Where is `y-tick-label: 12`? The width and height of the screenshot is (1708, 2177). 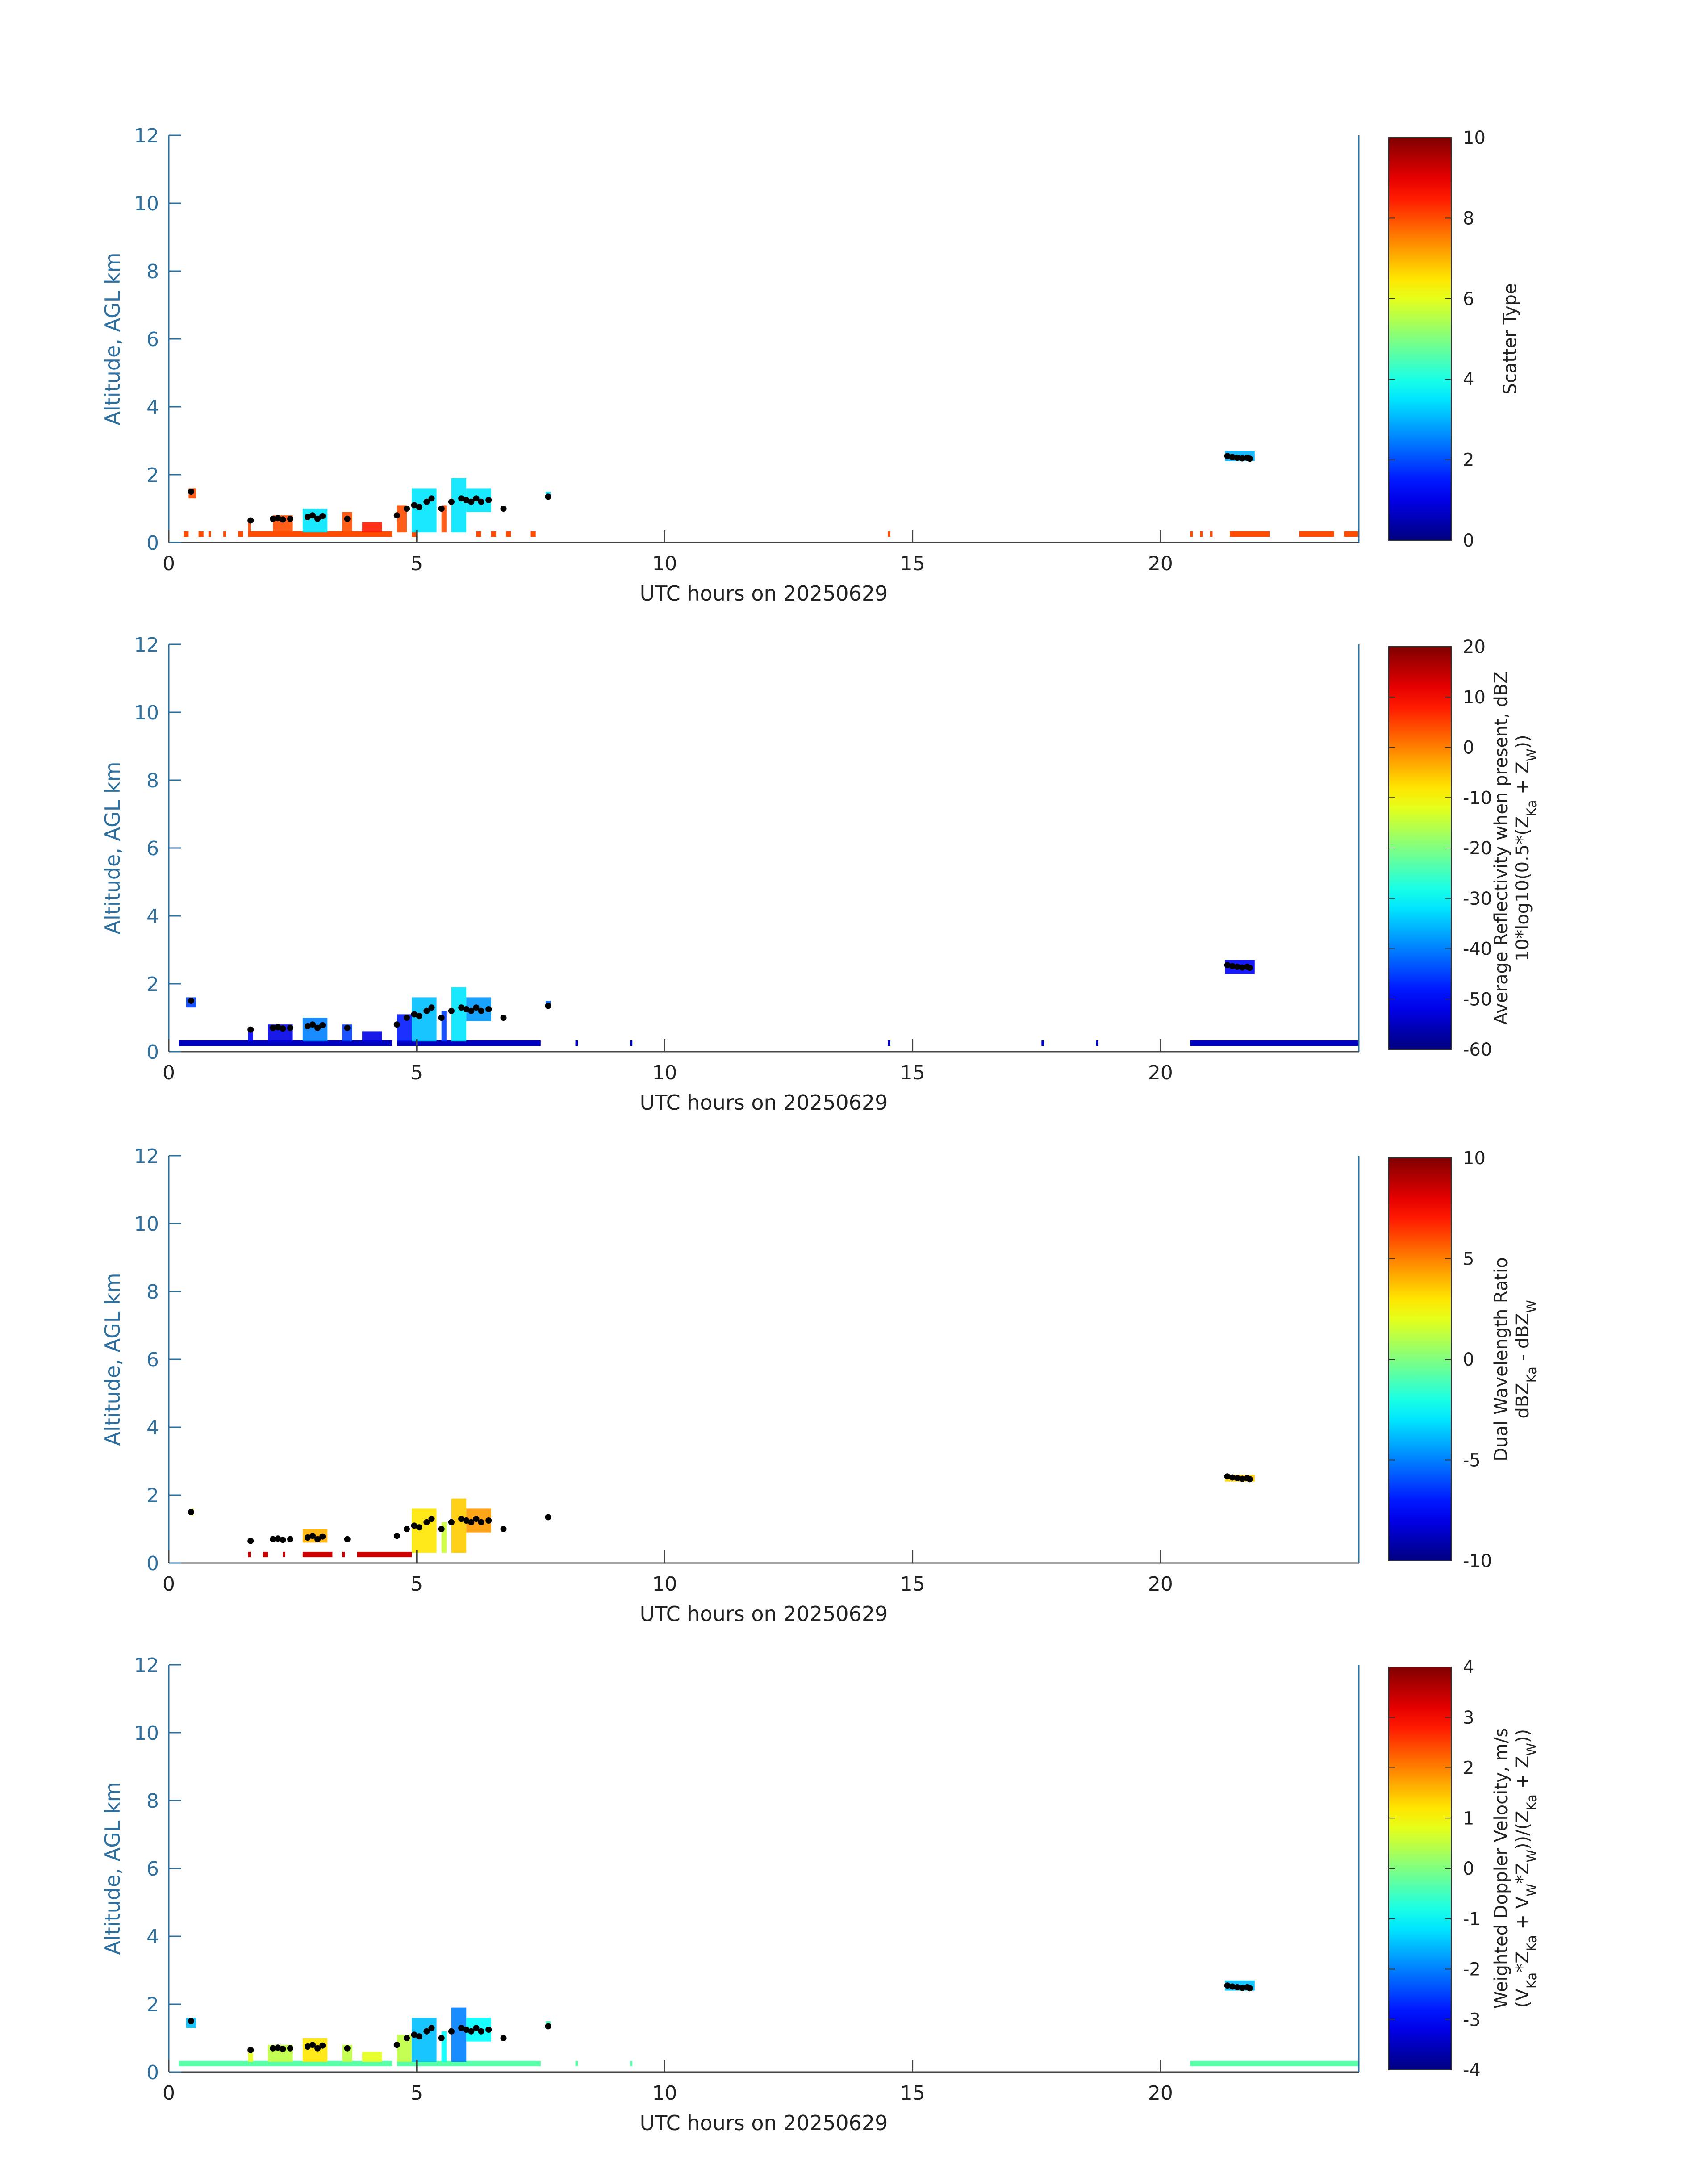 y-tick-label: 12 is located at coordinates (146, 645).